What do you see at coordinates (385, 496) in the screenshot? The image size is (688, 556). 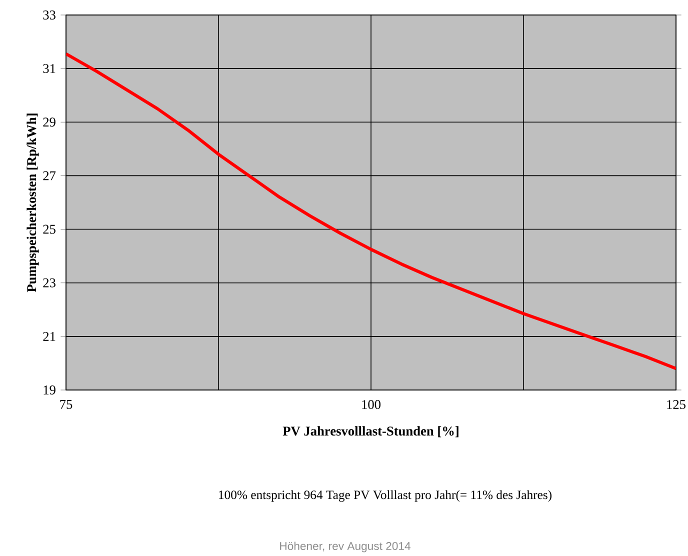 I see `text: 100% entspricht 964 Tage PV Volllast pro Jahr(= 11% des Jahres)` at bounding box center [385, 496].